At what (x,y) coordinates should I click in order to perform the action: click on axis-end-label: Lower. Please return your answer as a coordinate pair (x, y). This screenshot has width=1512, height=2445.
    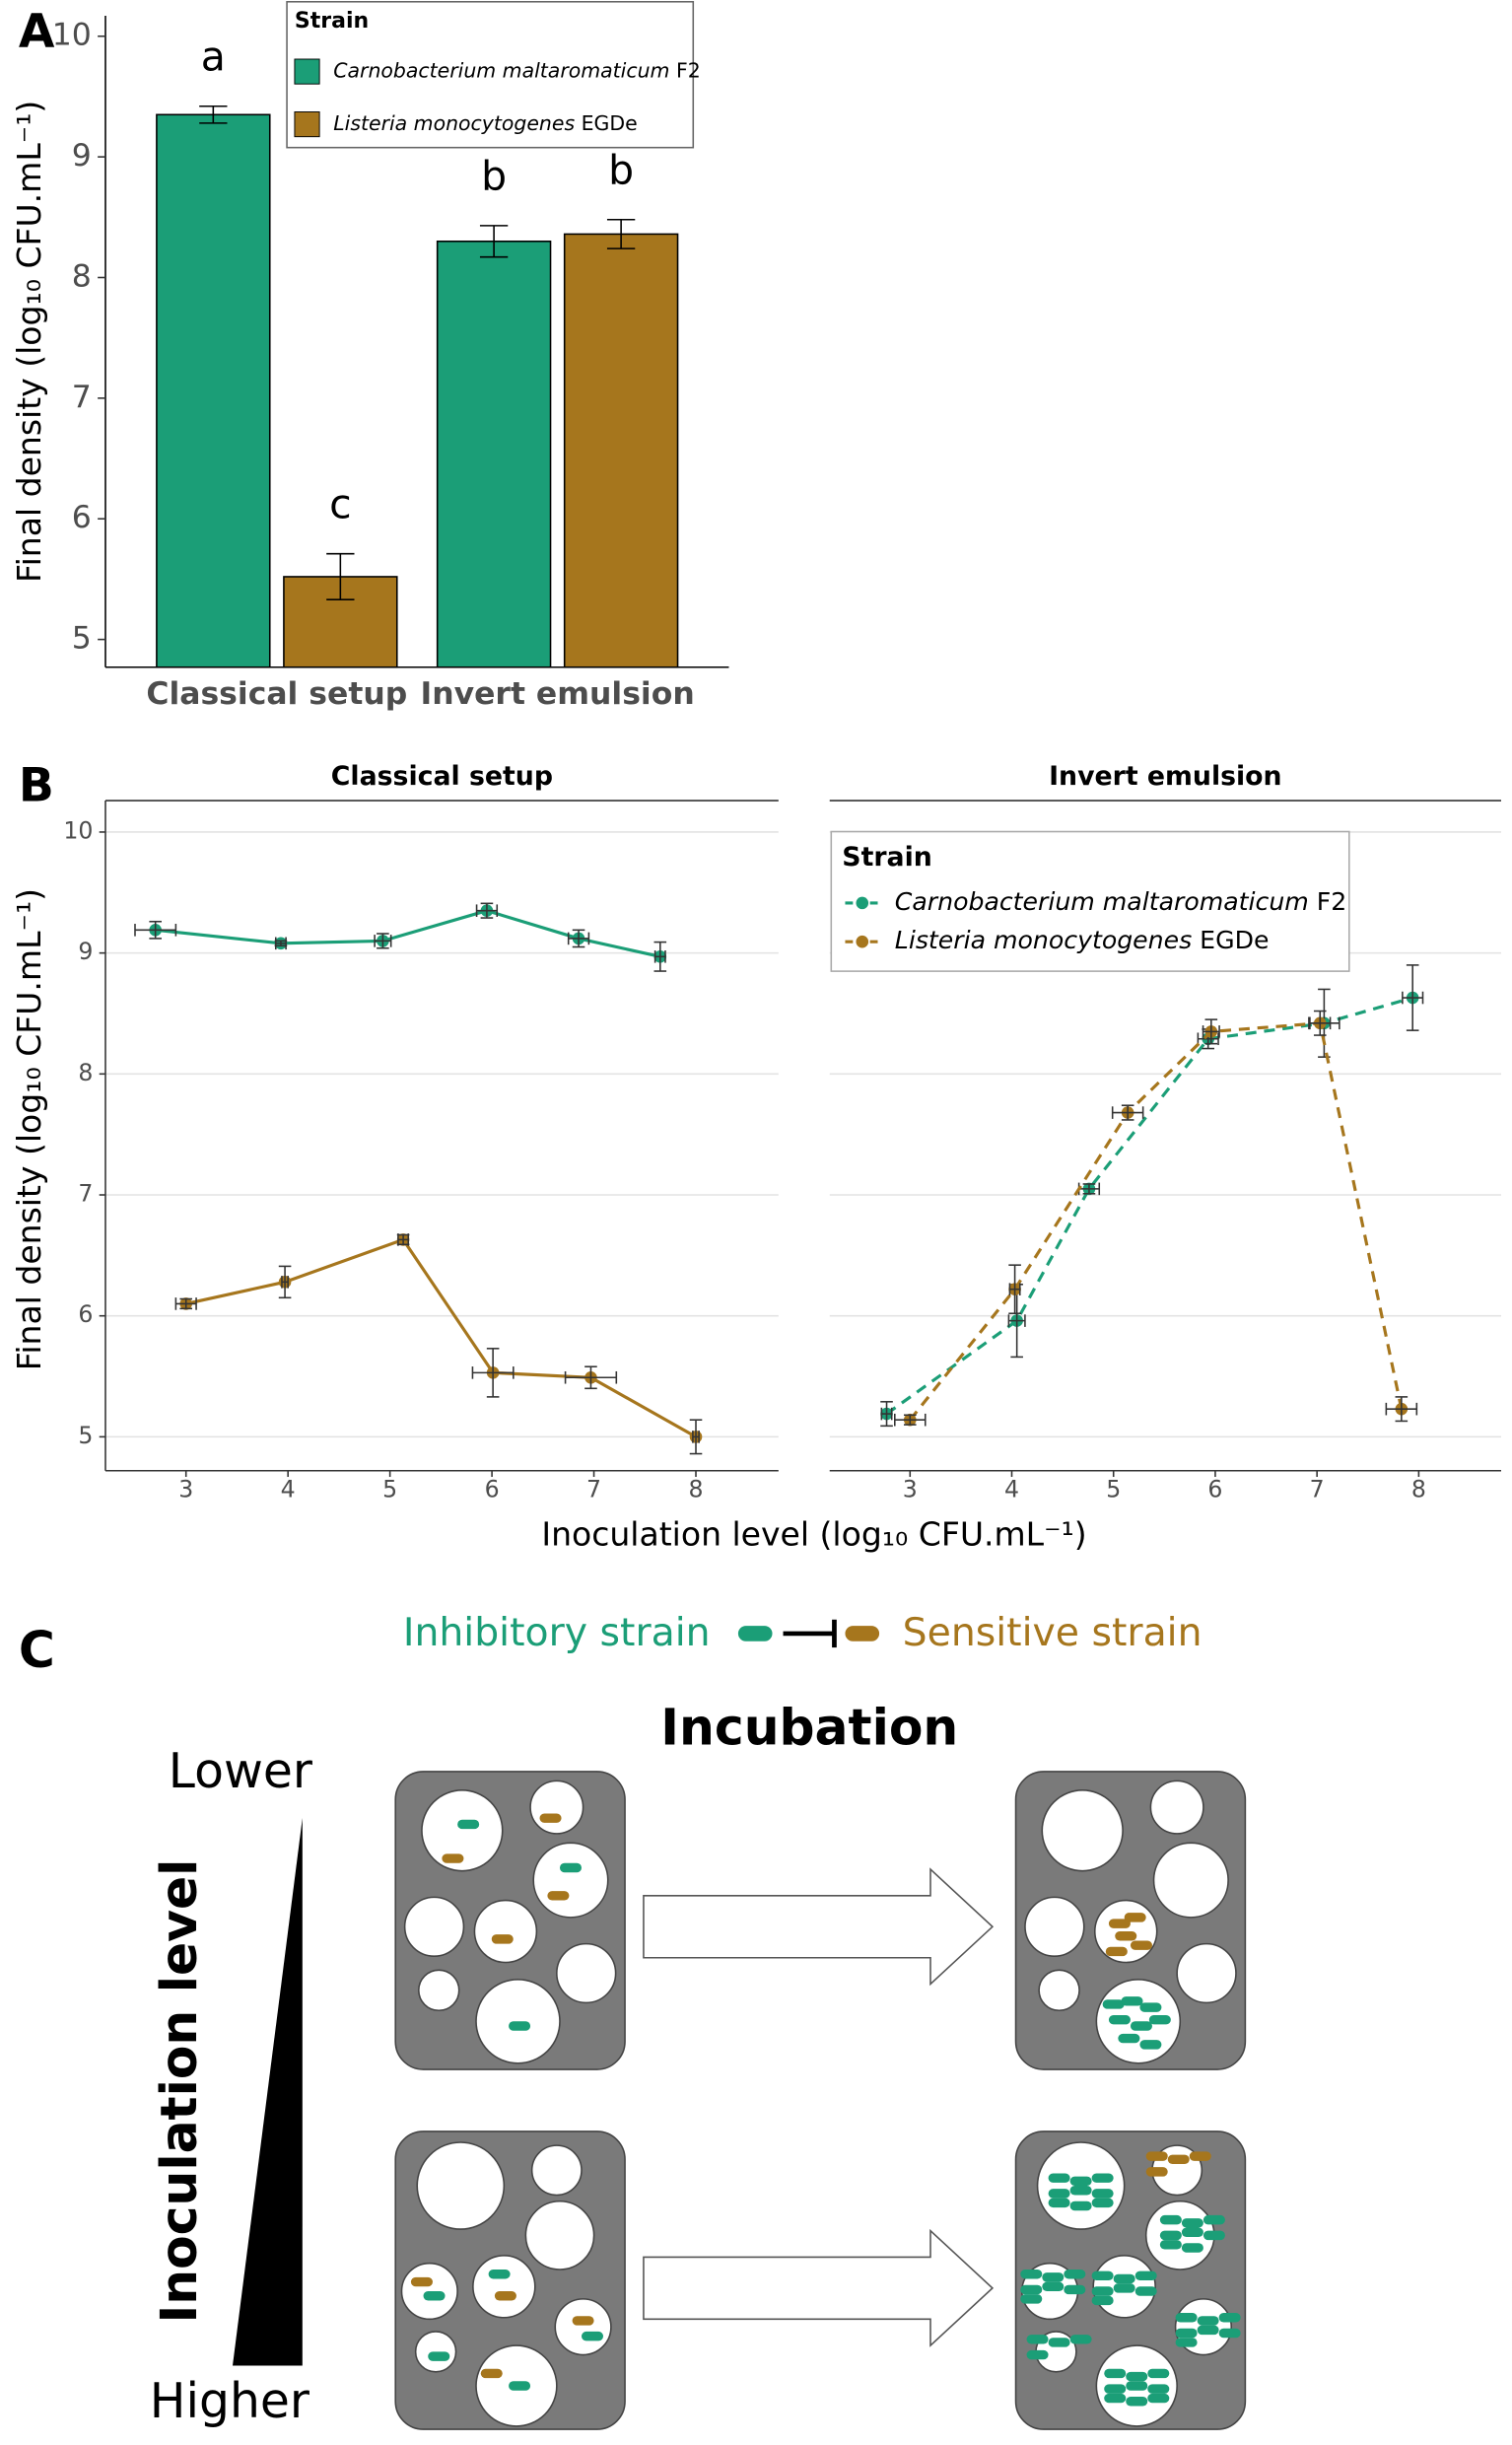
    Looking at the image, I should click on (241, 1771).